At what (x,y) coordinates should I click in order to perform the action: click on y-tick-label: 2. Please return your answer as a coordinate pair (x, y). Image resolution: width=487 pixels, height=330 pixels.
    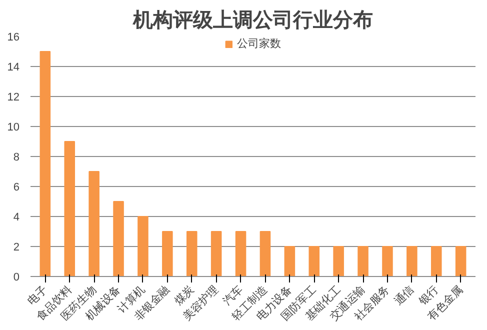
    Looking at the image, I should click on (16, 248).